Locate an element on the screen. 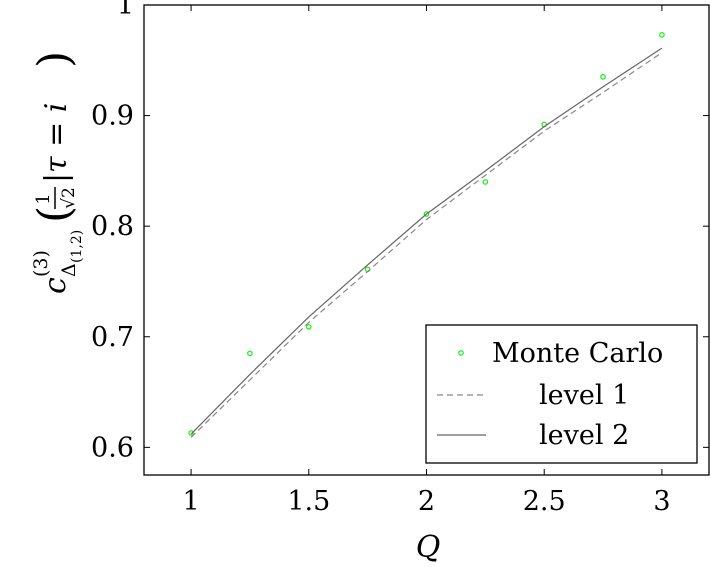 The image size is (711, 567). x-tick-label: 2 is located at coordinates (426, 501).